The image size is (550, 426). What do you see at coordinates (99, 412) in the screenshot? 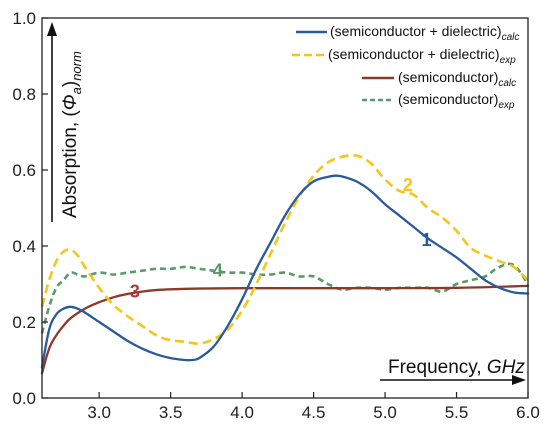
I see `x-tick-label: 3.0` at bounding box center [99, 412].